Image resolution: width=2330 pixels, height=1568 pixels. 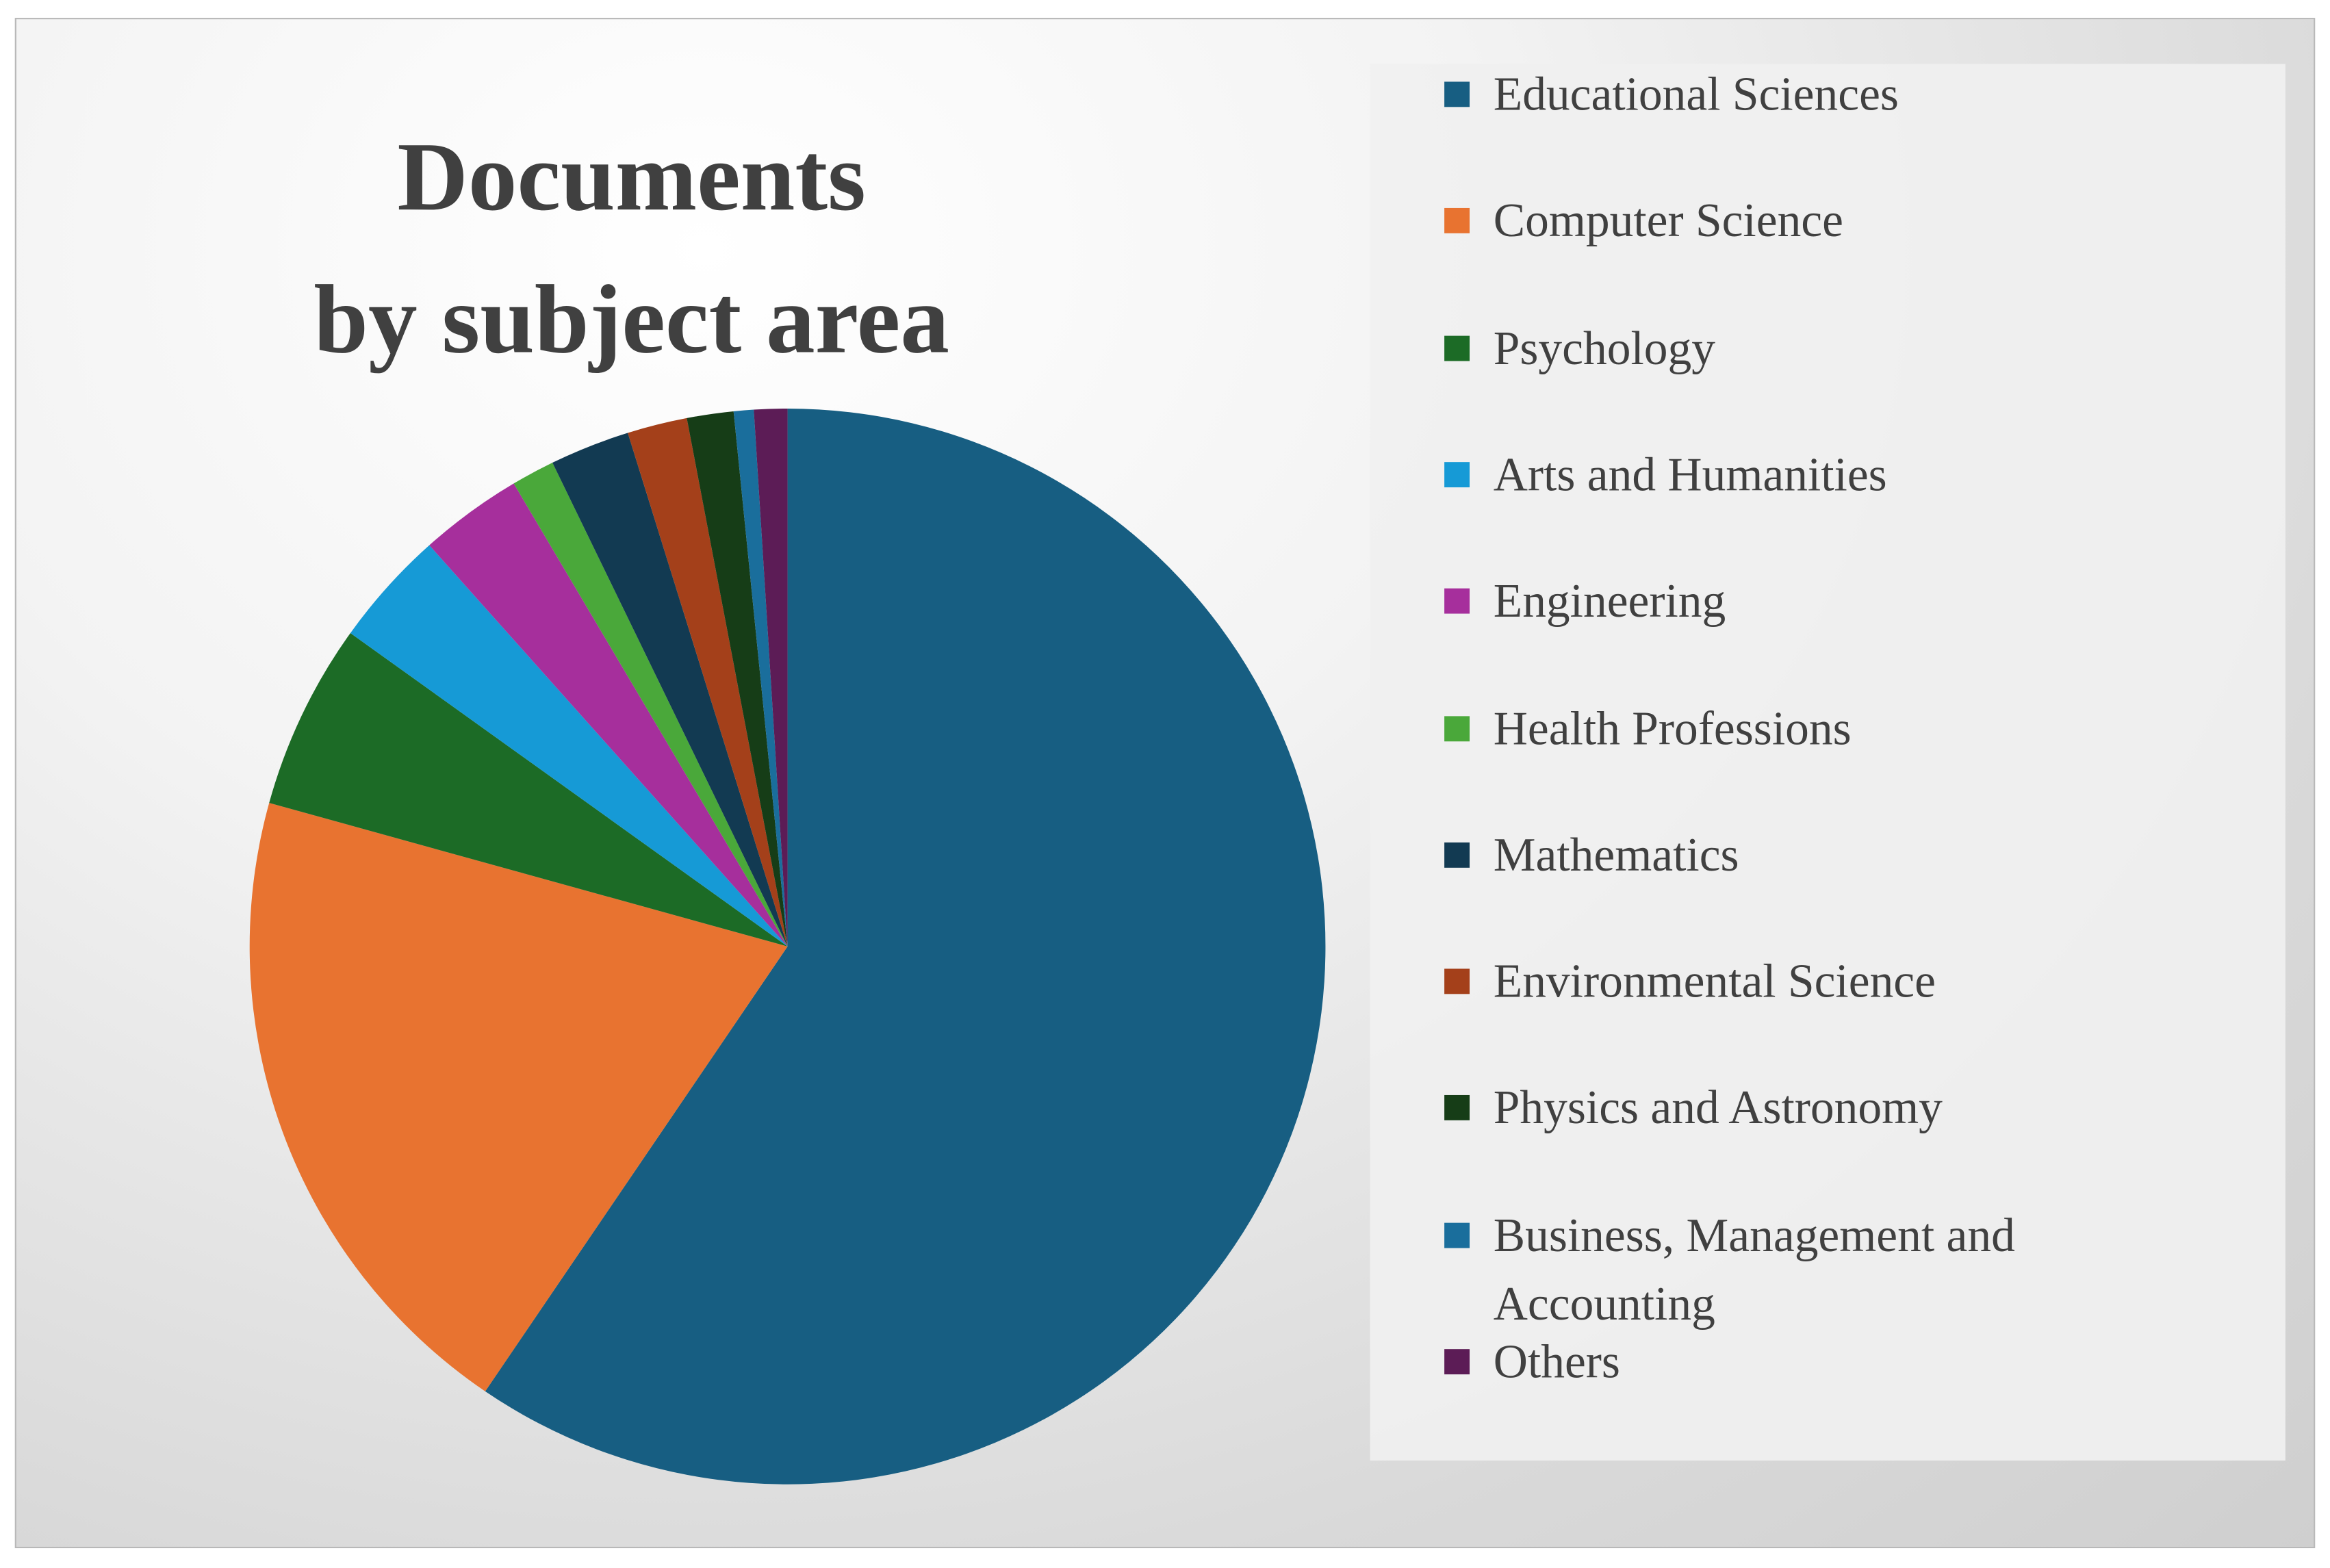 I want to click on legend-item: Computer Science, so click(x=1796, y=220).